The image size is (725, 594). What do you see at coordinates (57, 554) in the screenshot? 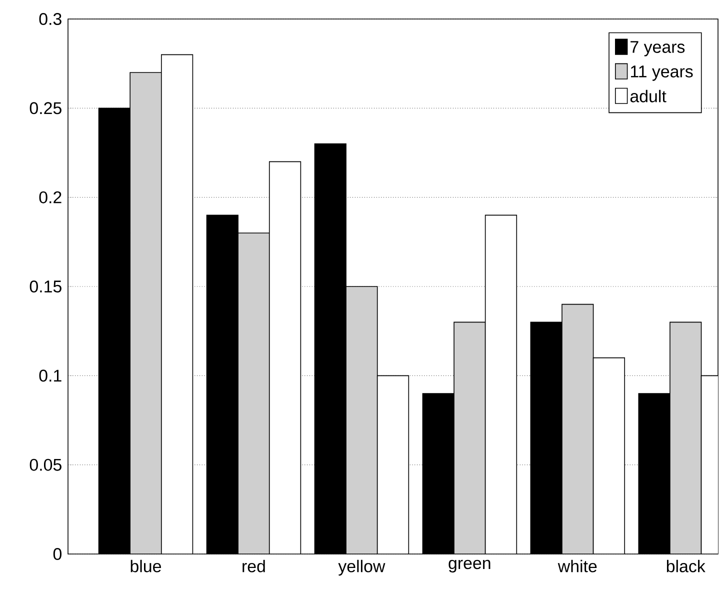
I see `y-tick-label: 0` at bounding box center [57, 554].